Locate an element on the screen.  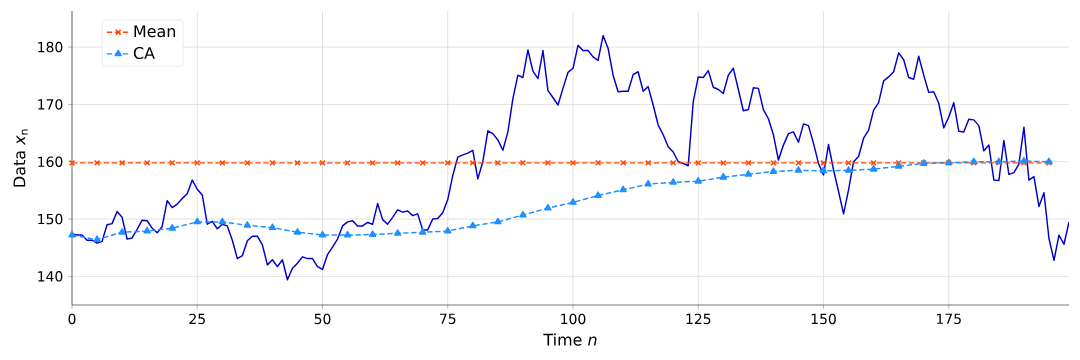
x-tick-label: 125 is located at coordinates (698, 319).